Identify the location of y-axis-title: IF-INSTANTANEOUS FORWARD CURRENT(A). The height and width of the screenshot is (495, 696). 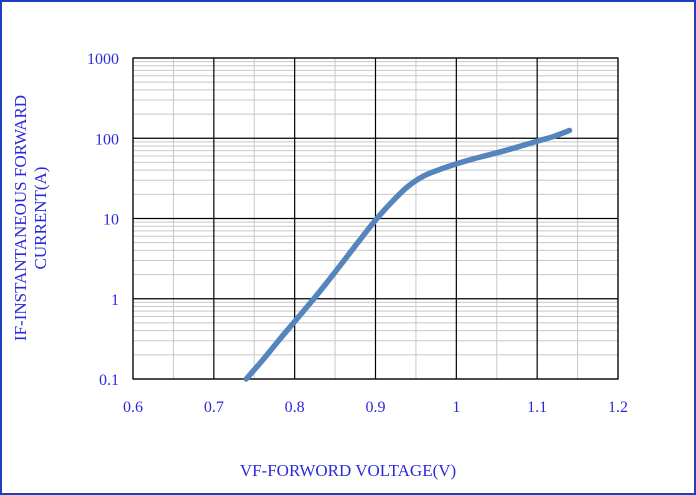
(30, 218).